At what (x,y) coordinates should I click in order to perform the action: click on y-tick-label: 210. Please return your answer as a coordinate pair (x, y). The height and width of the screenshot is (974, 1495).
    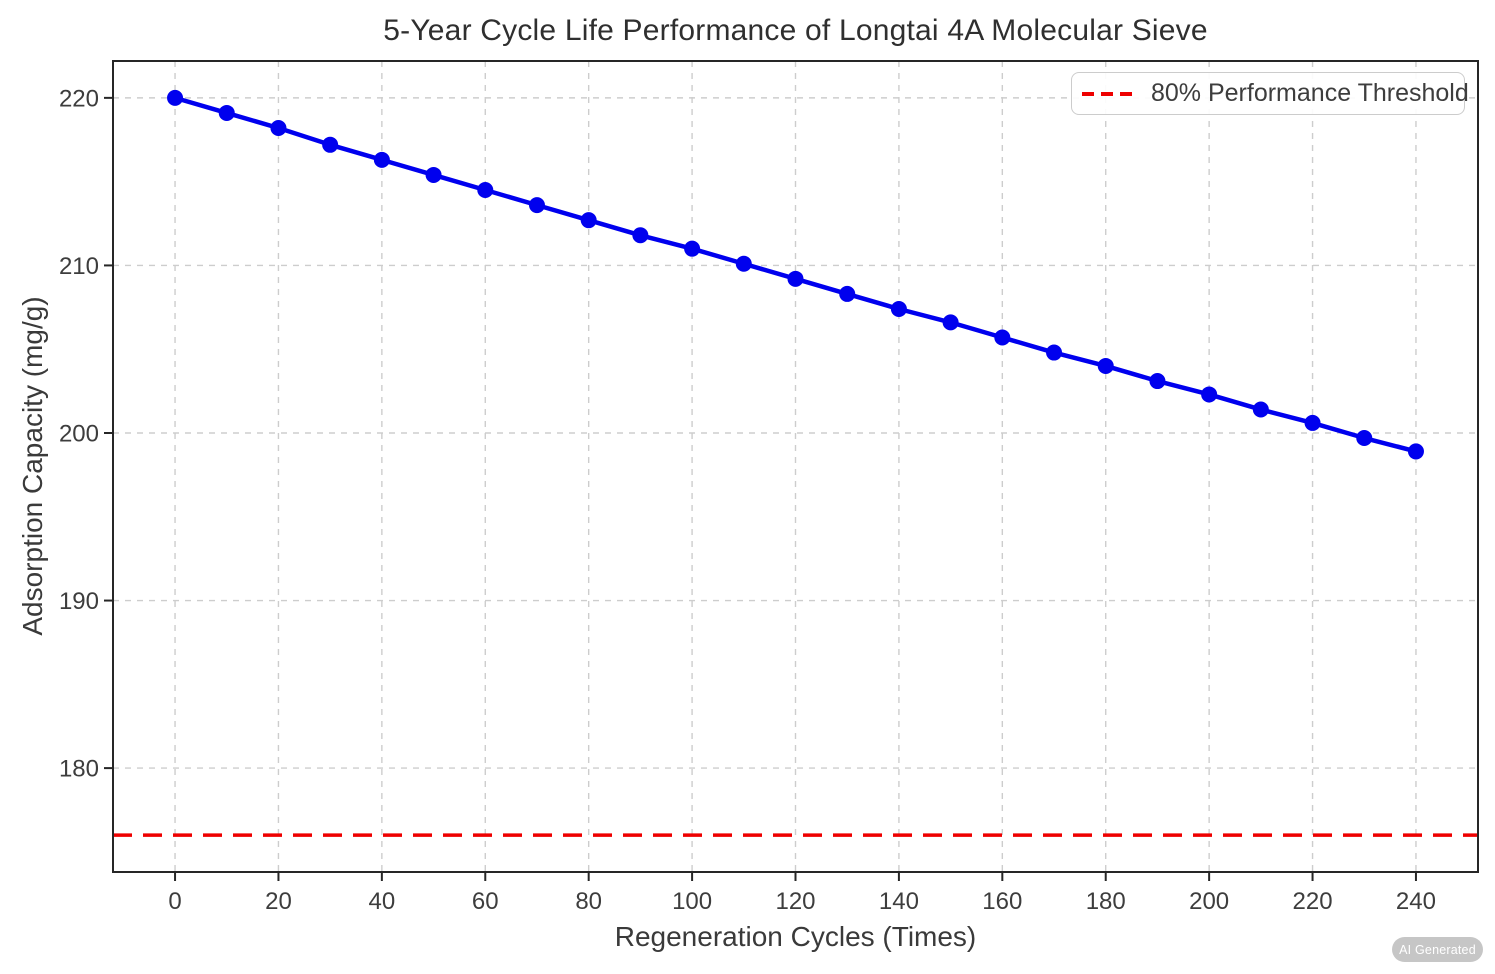
    Looking at the image, I should click on (79, 266).